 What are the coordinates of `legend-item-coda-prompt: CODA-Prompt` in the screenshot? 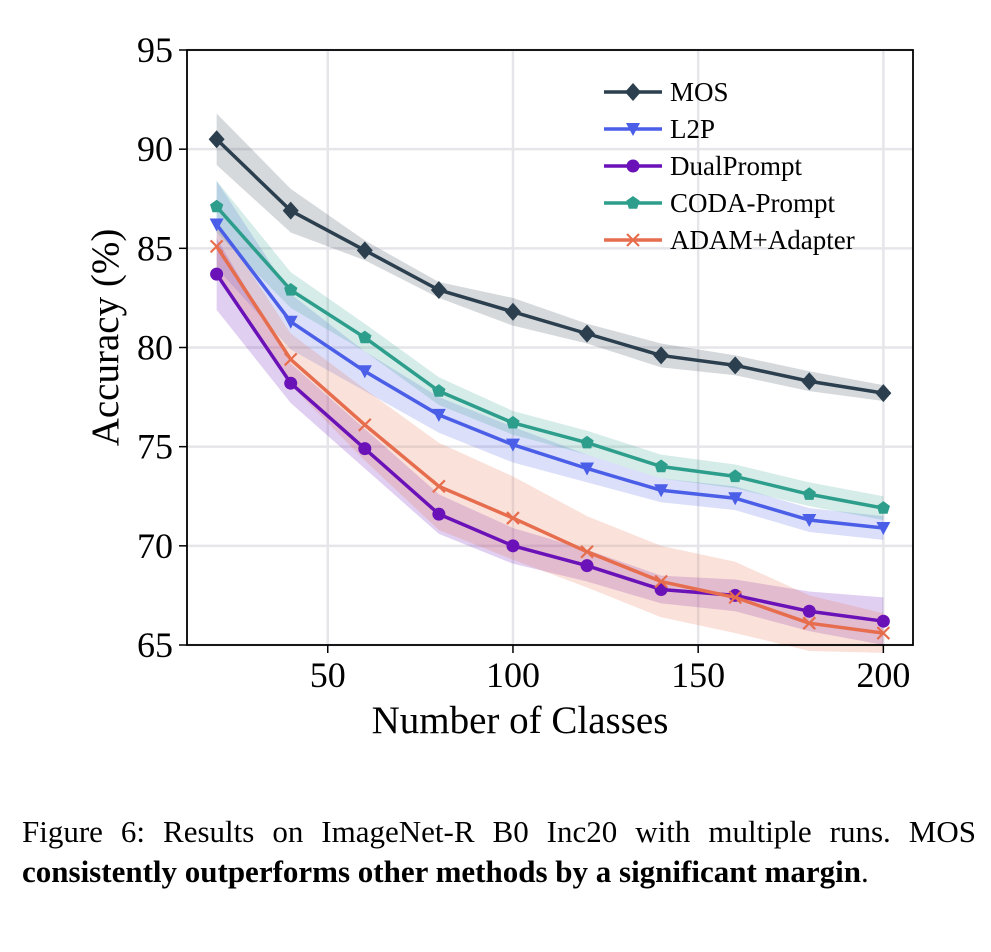 It's located at (720, 203).